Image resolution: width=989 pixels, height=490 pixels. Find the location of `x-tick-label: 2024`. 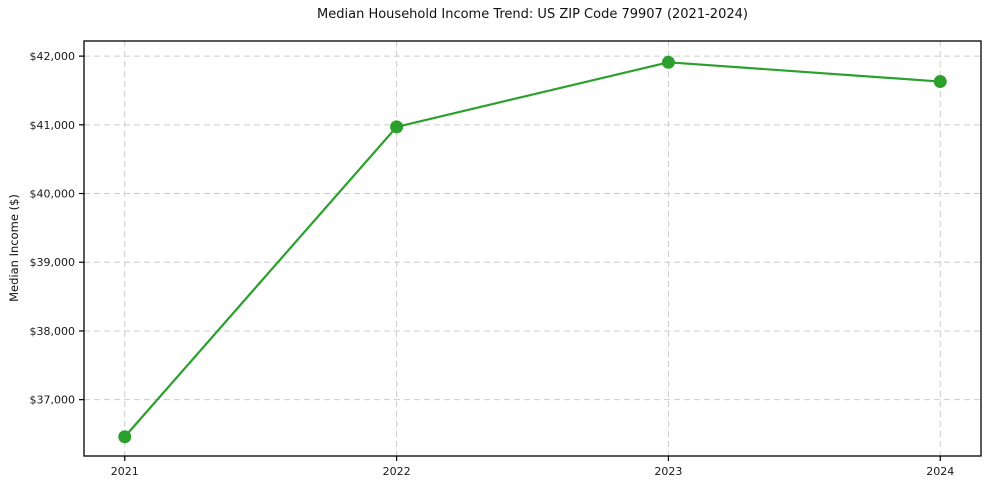

x-tick-label: 2024 is located at coordinates (940, 471).